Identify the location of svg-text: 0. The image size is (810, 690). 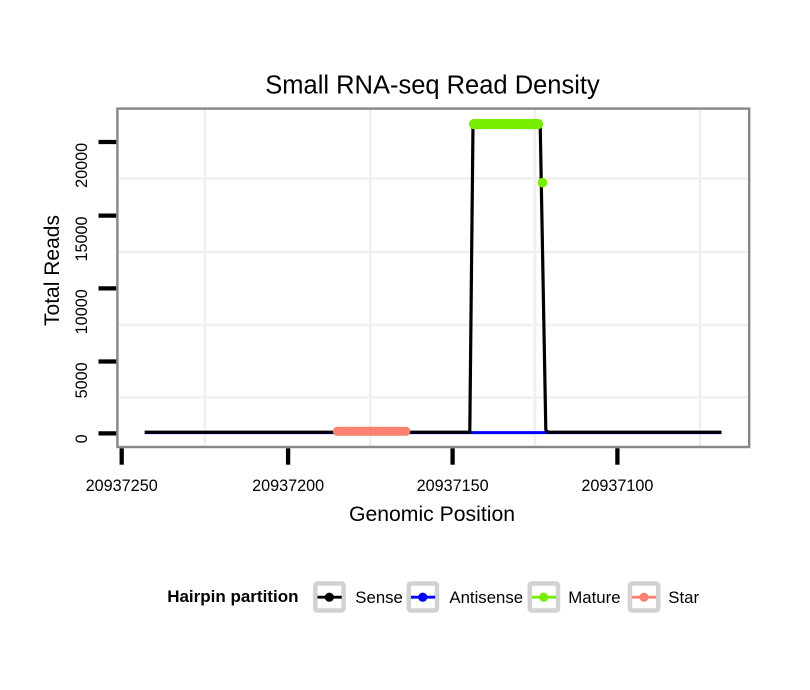
(82, 438).